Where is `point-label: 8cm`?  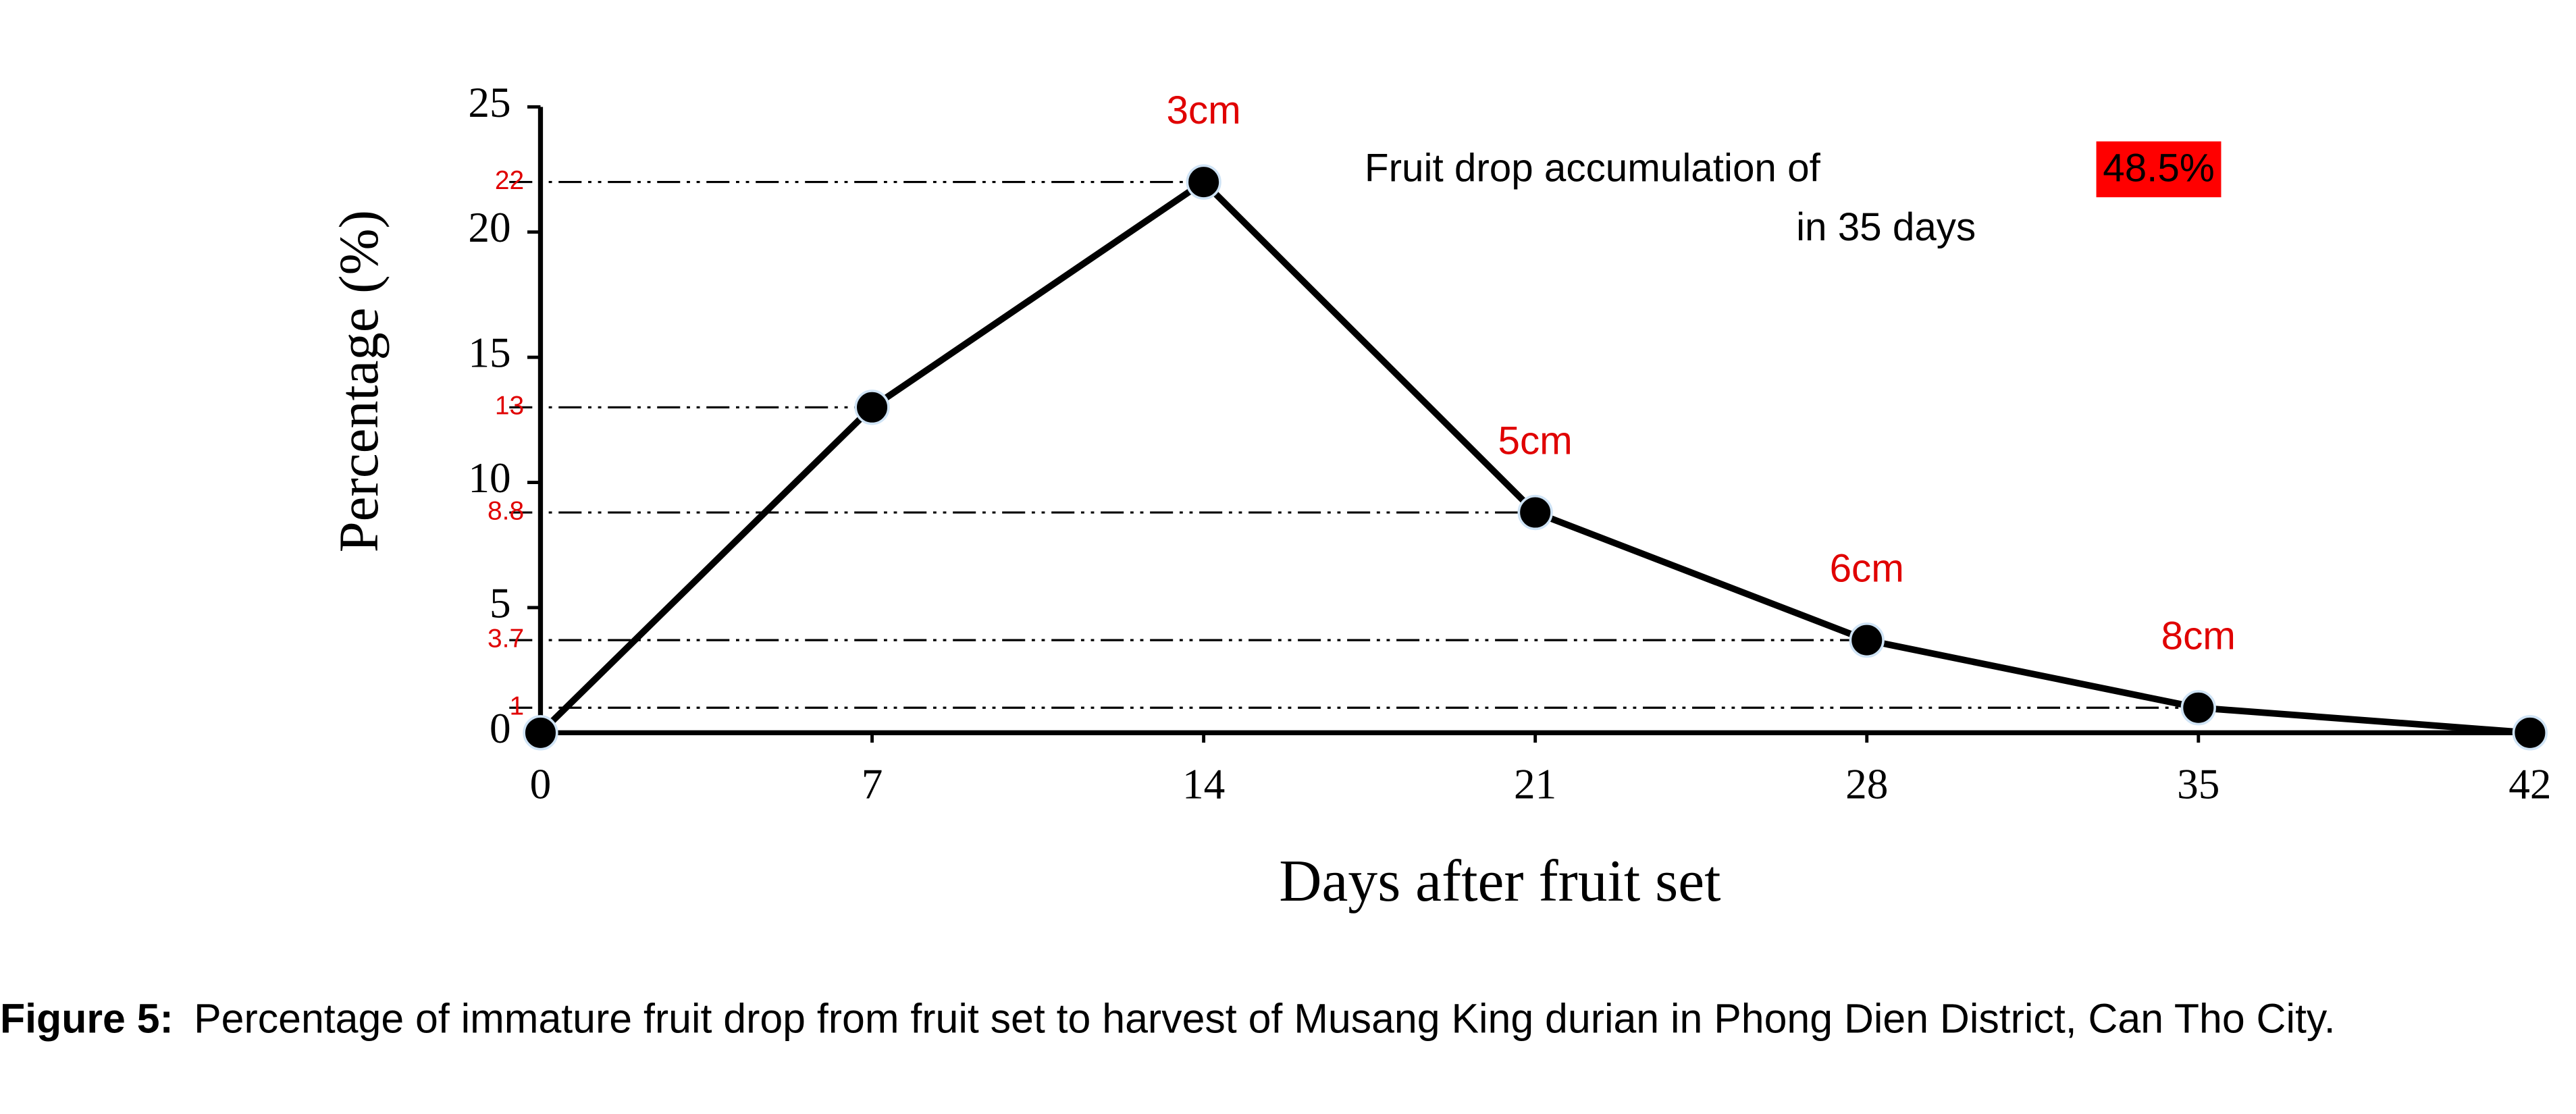 point-label: 8cm is located at coordinates (2198, 636).